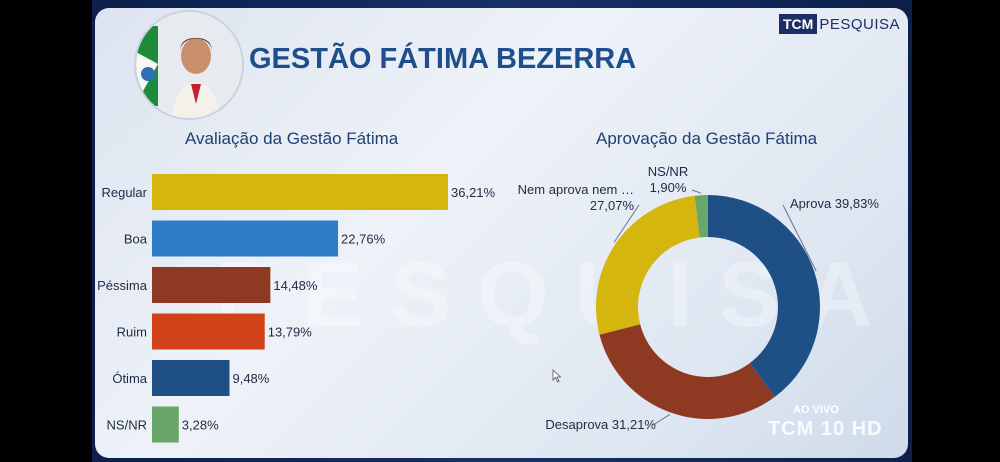 This screenshot has height=462, width=1000. Describe the element at coordinates (132, 332) in the screenshot. I see `category-label-ruim: Ruim` at that location.